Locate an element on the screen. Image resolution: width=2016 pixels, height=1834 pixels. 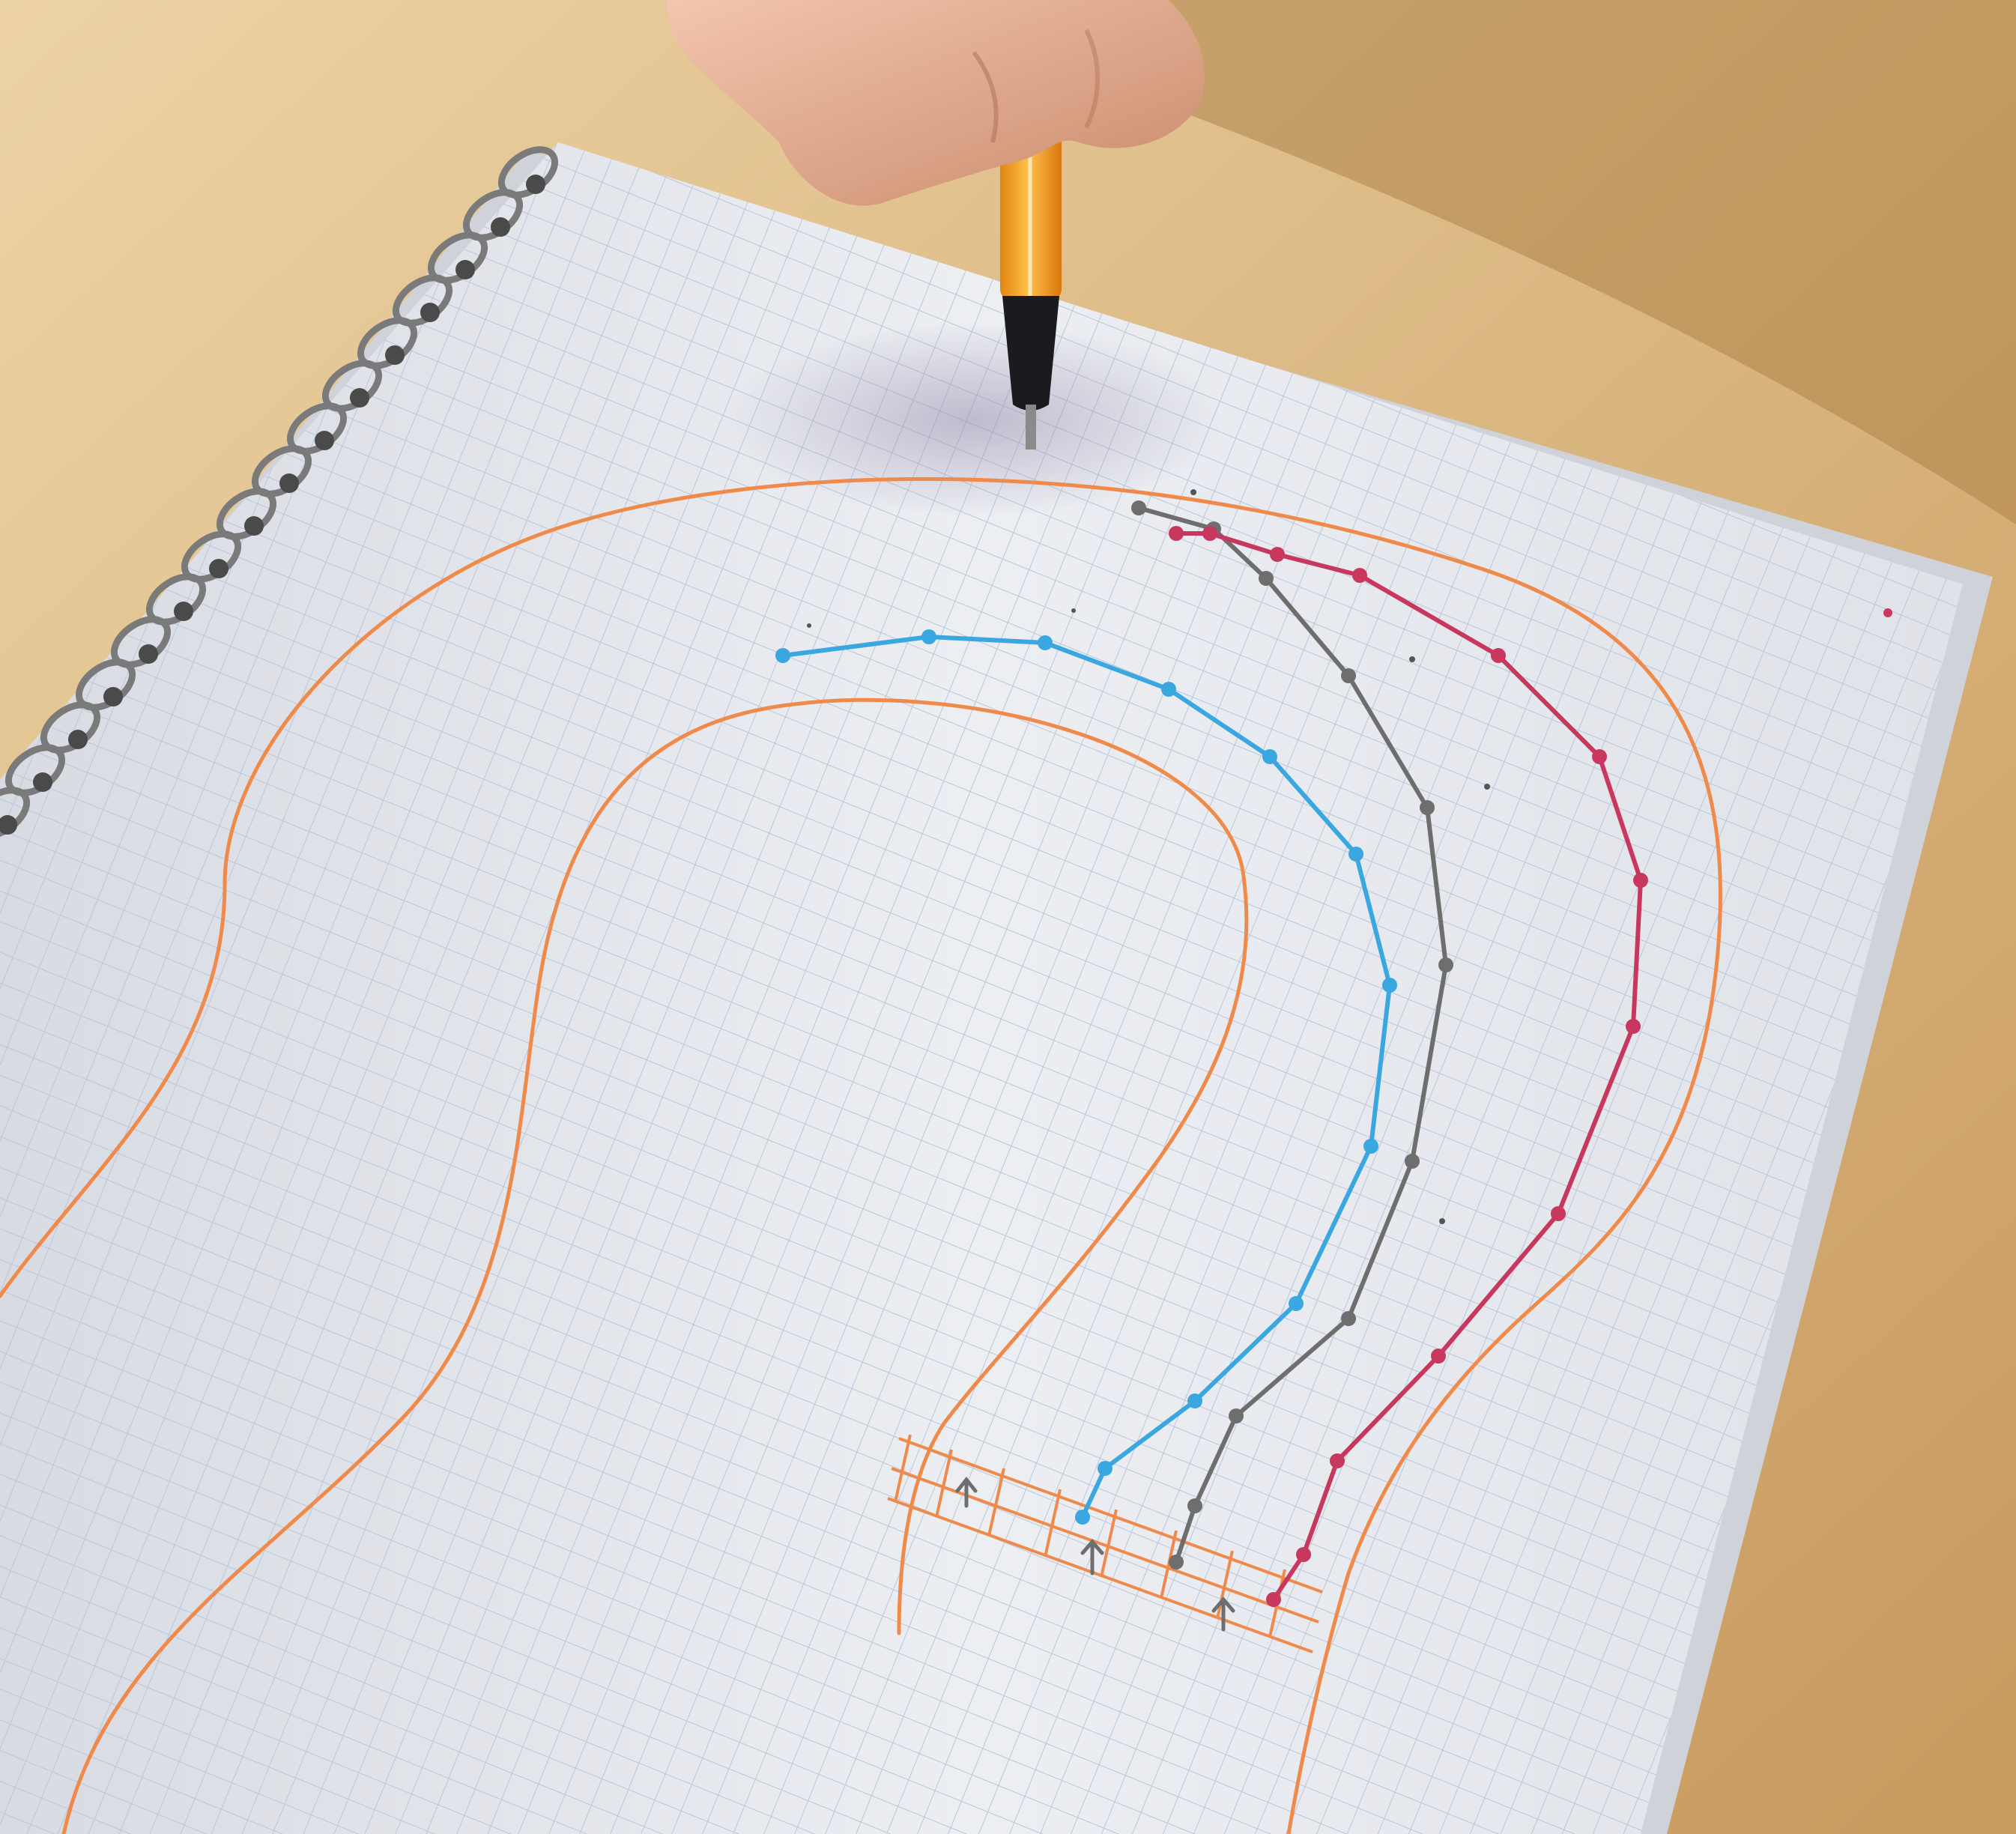
start-line-ladder is located at coordinates (1105, 1543).